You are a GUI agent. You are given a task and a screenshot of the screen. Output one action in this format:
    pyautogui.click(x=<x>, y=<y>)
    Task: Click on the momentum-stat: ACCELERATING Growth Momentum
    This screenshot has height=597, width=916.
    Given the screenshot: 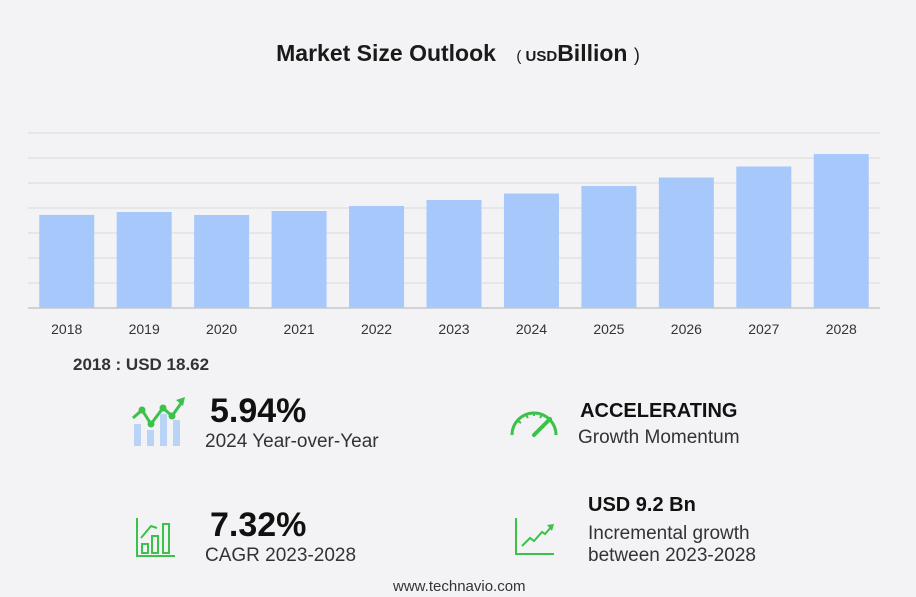 What is the action you would take?
    pyautogui.click(x=659, y=424)
    